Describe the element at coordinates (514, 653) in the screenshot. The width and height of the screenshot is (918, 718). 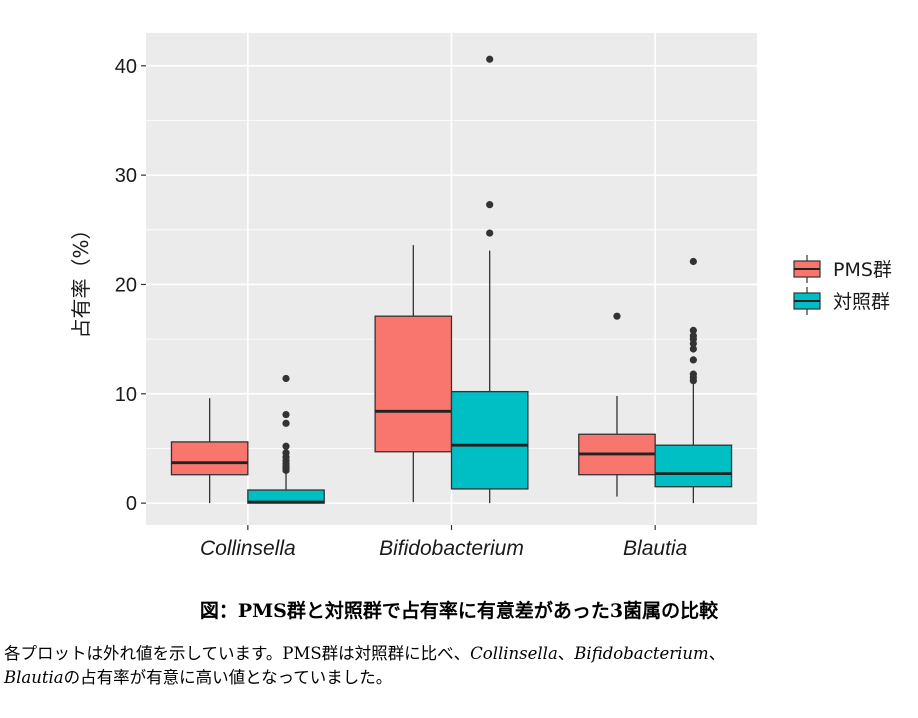
I see `caption-genus-collinsella: Collinsella` at that location.